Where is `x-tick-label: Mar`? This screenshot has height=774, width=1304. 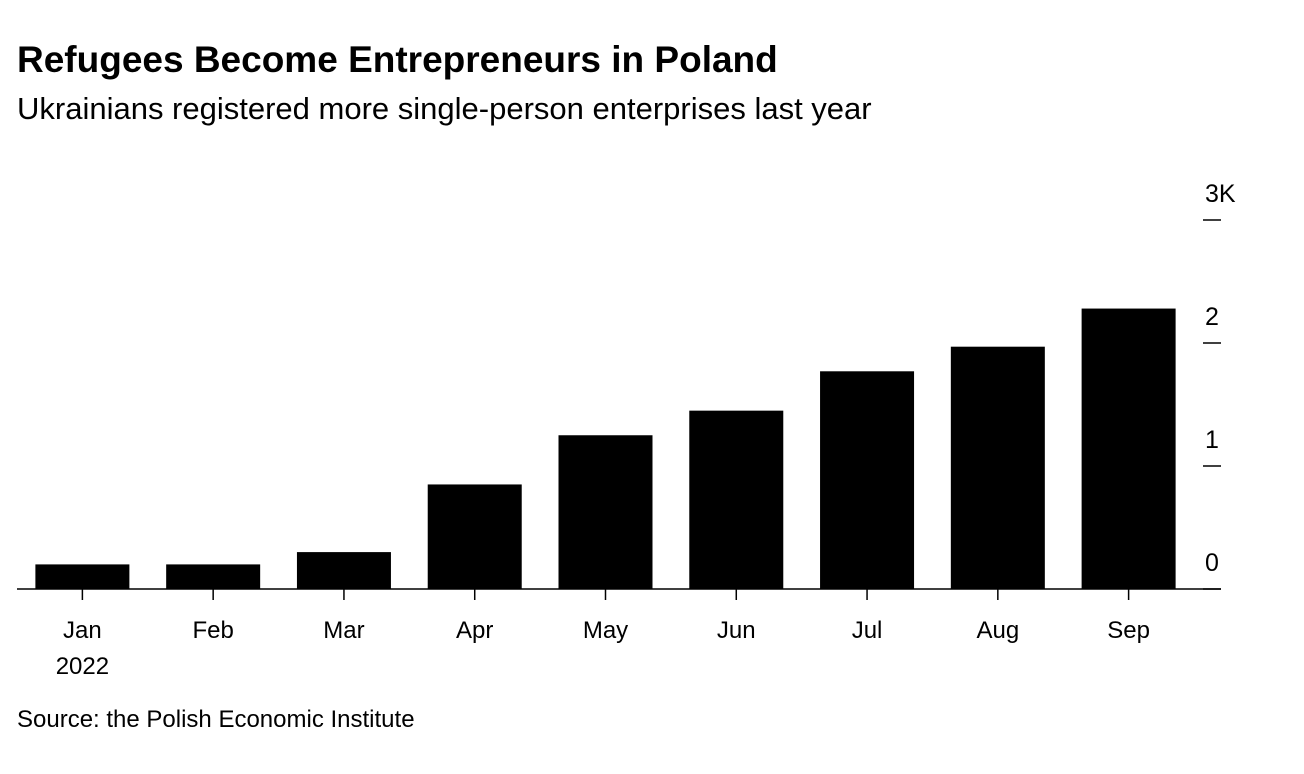 x-tick-label: Mar is located at coordinates (343, 630).